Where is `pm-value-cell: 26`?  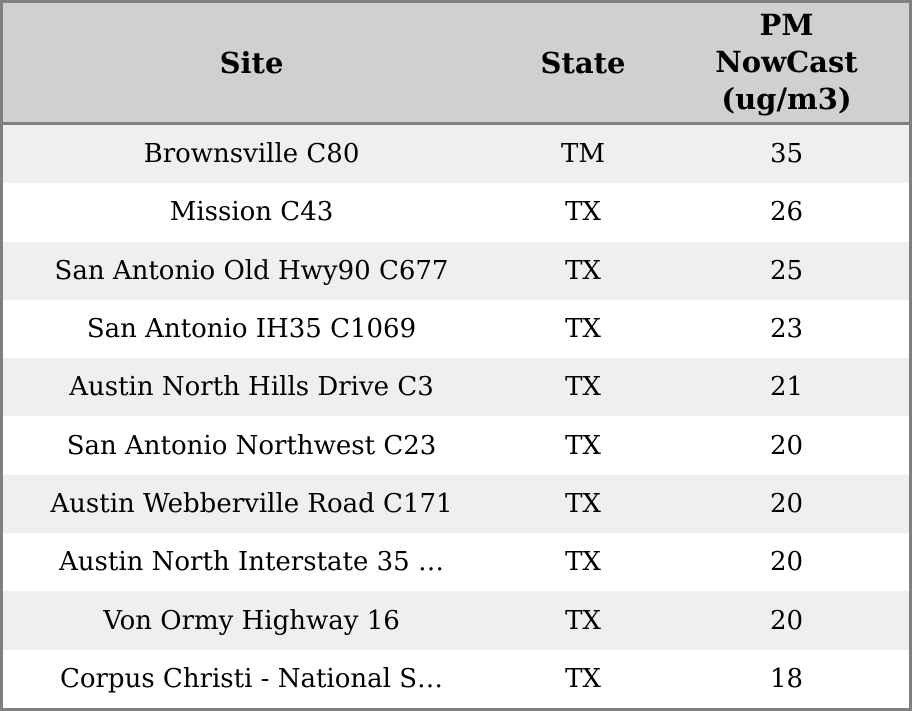 pm-value-cell: 26 is located at coordinates (786, 212).